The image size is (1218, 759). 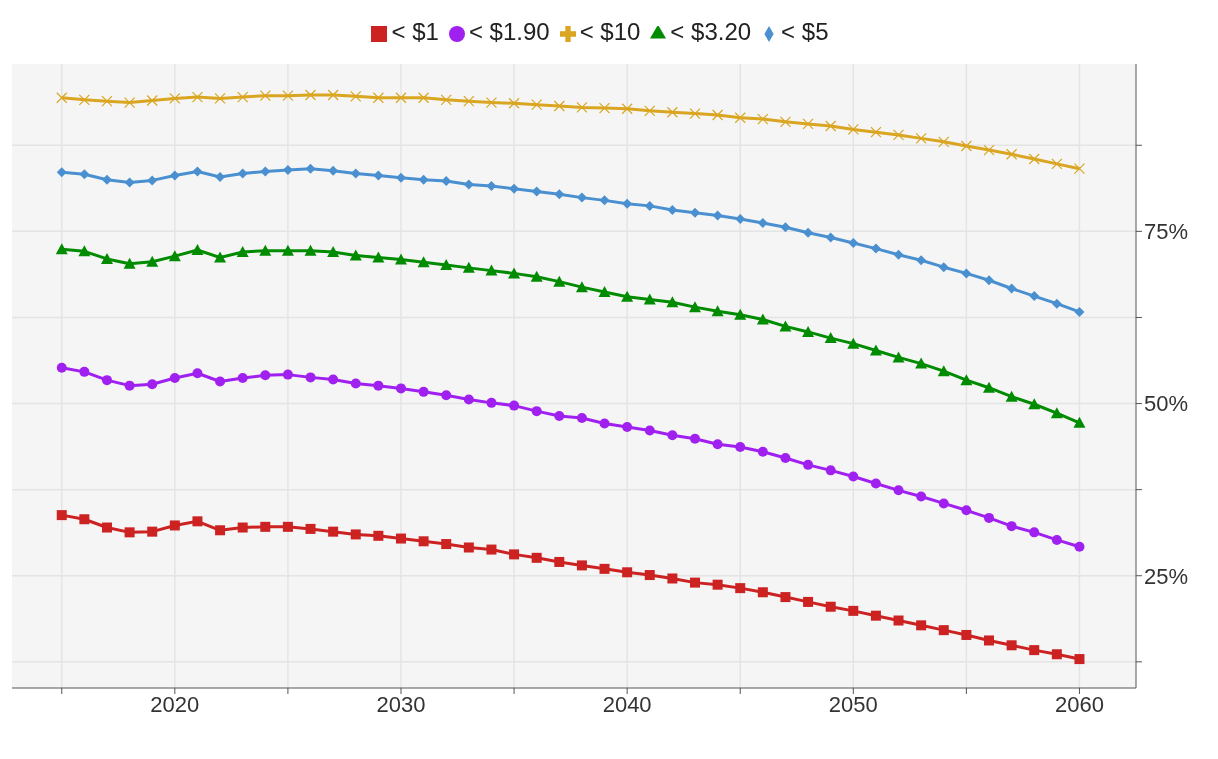 I want to click on y-tick-label: 50%, so click(x=1166, y=404).